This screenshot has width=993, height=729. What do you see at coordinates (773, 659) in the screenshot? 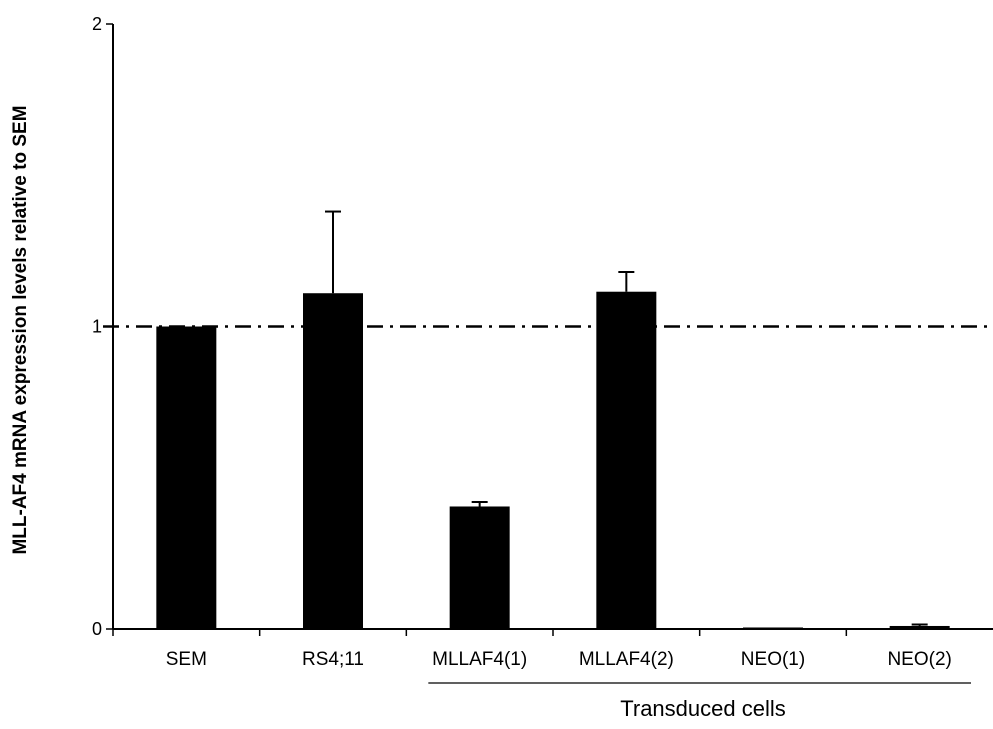
I see `category-label: NEO(1)` at bounding box center [773, 659].